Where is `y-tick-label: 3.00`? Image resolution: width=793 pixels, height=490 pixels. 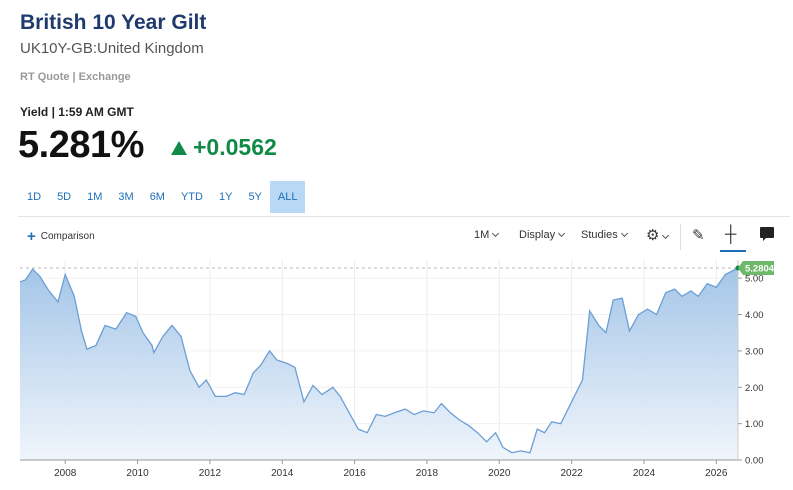
y-tick-label: 3.00 is located at coordinates (754, 351).